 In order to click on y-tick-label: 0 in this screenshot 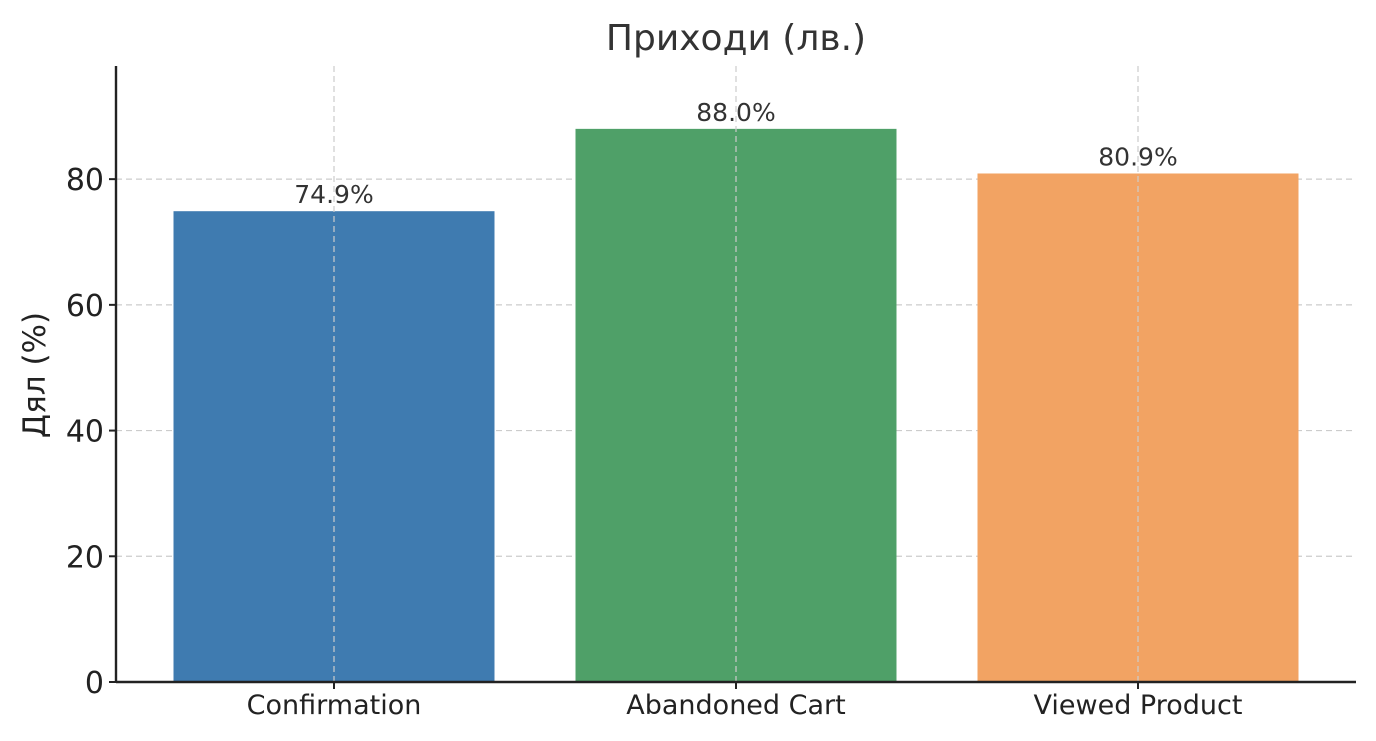, I will do `click(94, 683)`.